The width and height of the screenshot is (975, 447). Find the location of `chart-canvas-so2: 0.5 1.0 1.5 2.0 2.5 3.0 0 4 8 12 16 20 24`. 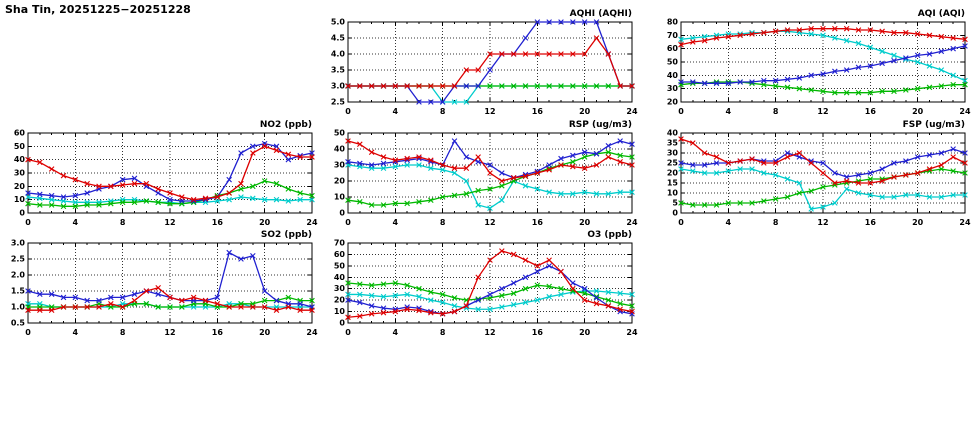

chart-canvas-so2: 0.5 1.0 1.5 2.0 2.5 3.0 0 4 8 12 16 20 24 is located at coordinates (164, 288).